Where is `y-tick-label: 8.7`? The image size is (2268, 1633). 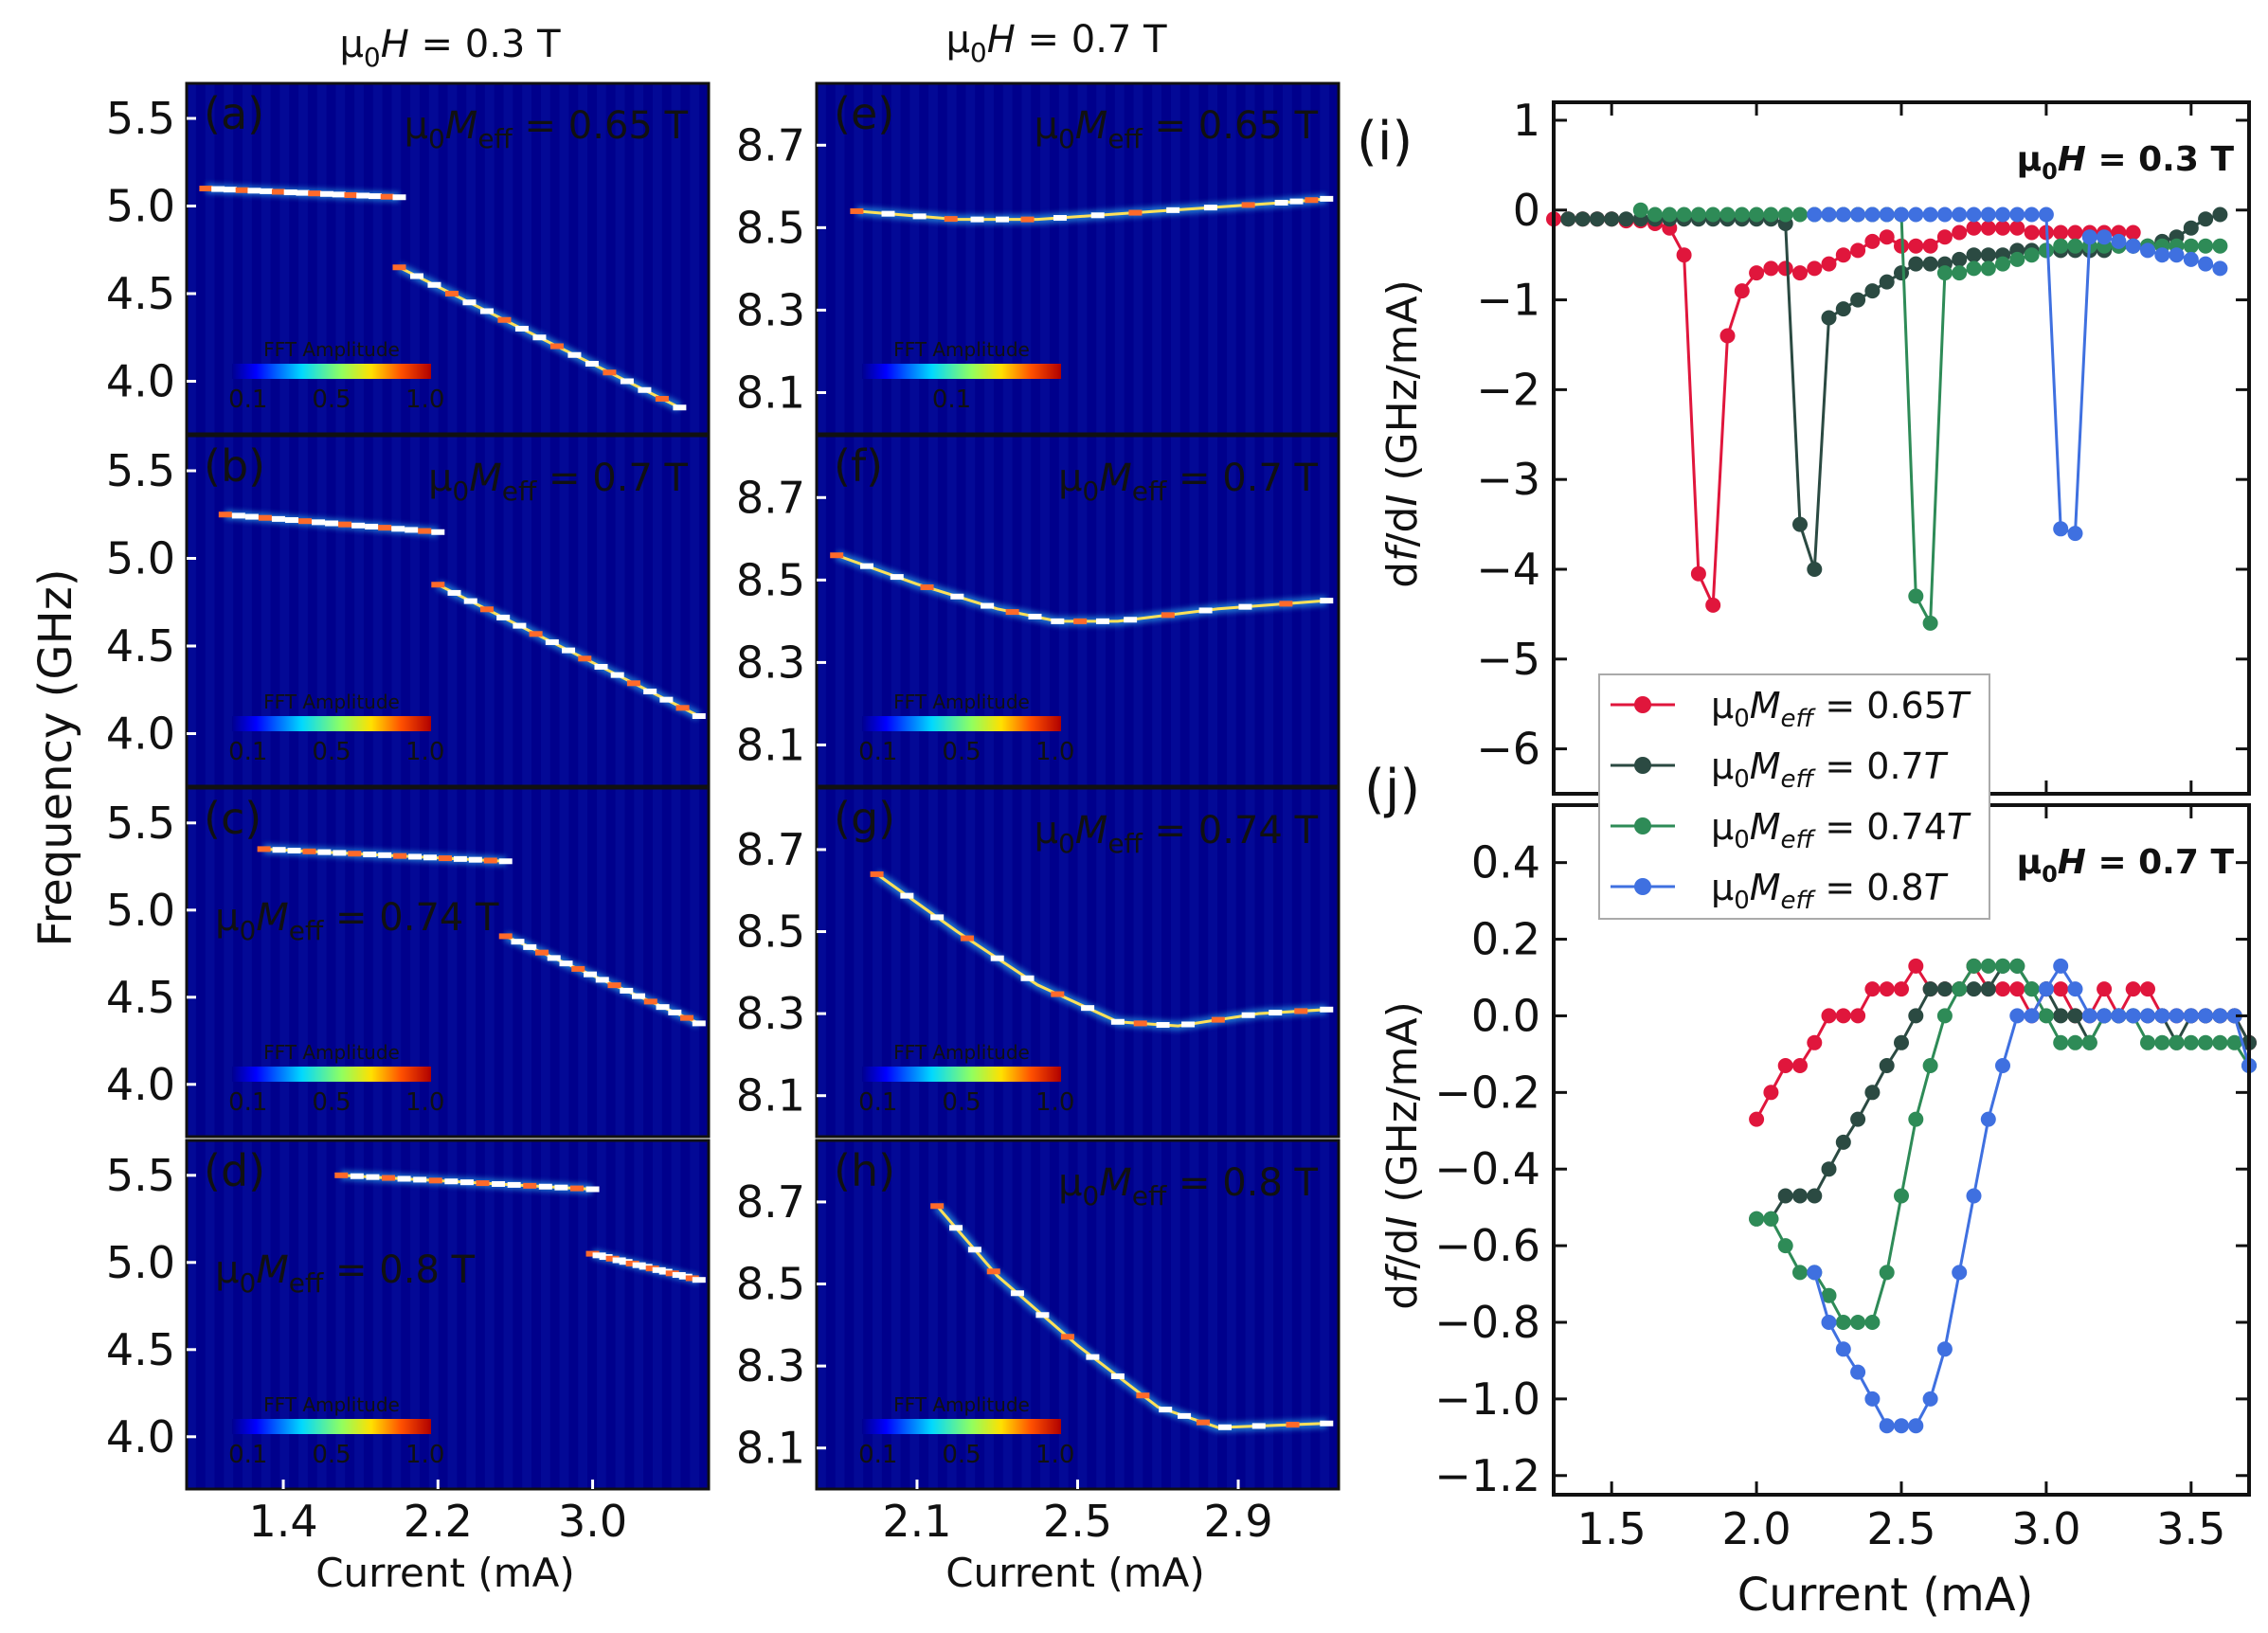 y-tick-label: 8.7 is located at coordinates (770, 1202).